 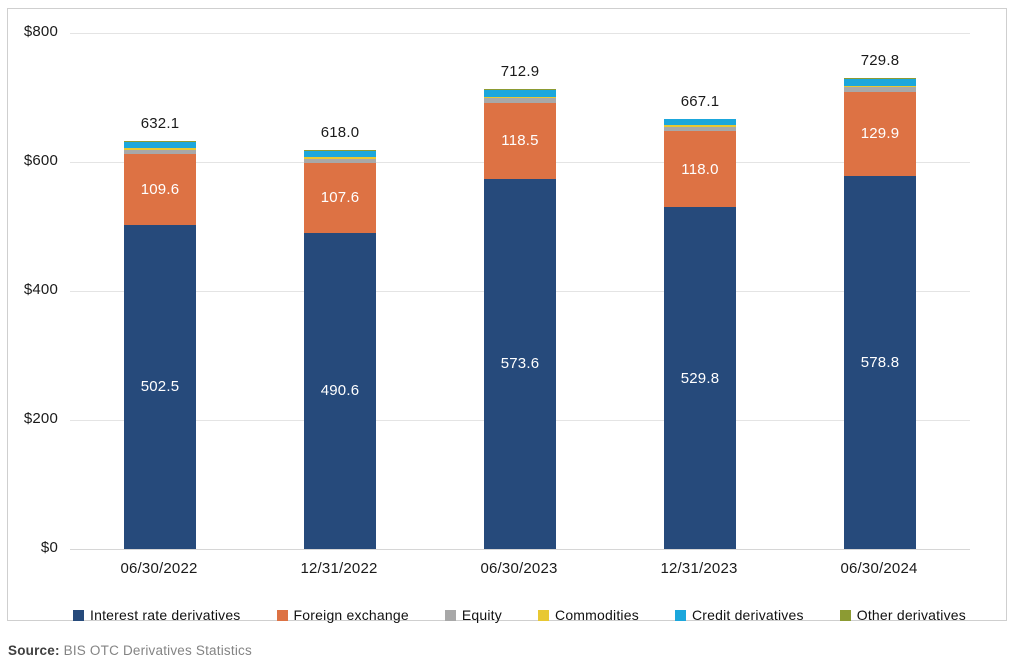 What do you see at coordinates (845, 615) in the screenshot?
I see `legend-swatch-other-derivatives` at bounding box center [845, 615].